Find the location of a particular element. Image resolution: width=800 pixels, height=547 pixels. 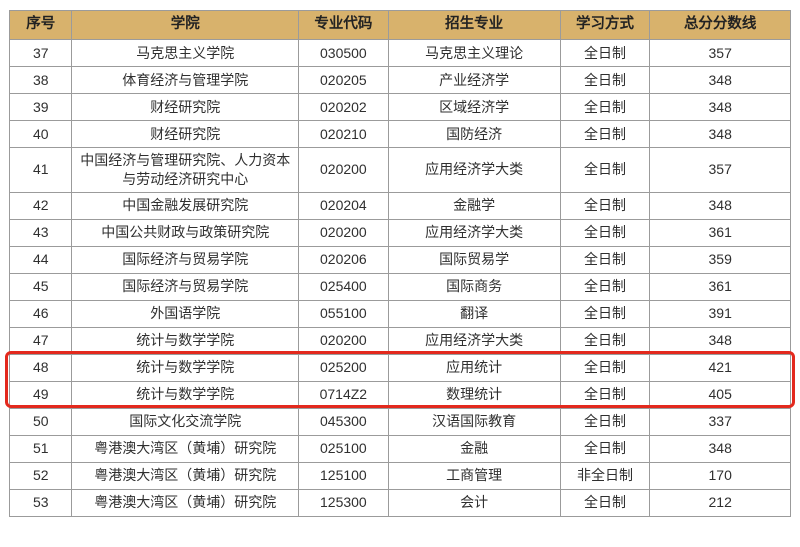

table-row: 53 粤港澳大湾区（黄埔）研究院 125300 会计 全日制 212 is located at coordinates (399, 502).